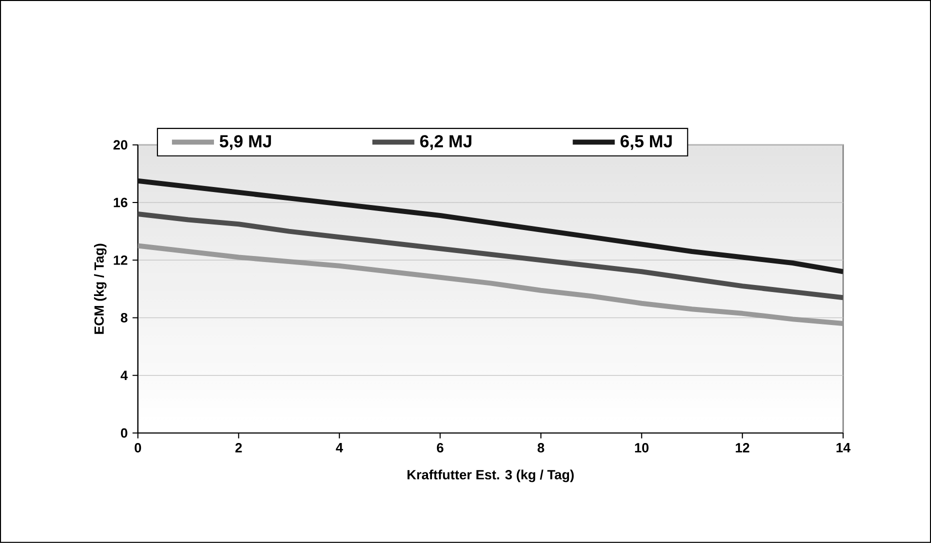  I want to click on x-tick-label: 2, so click(238, 447).